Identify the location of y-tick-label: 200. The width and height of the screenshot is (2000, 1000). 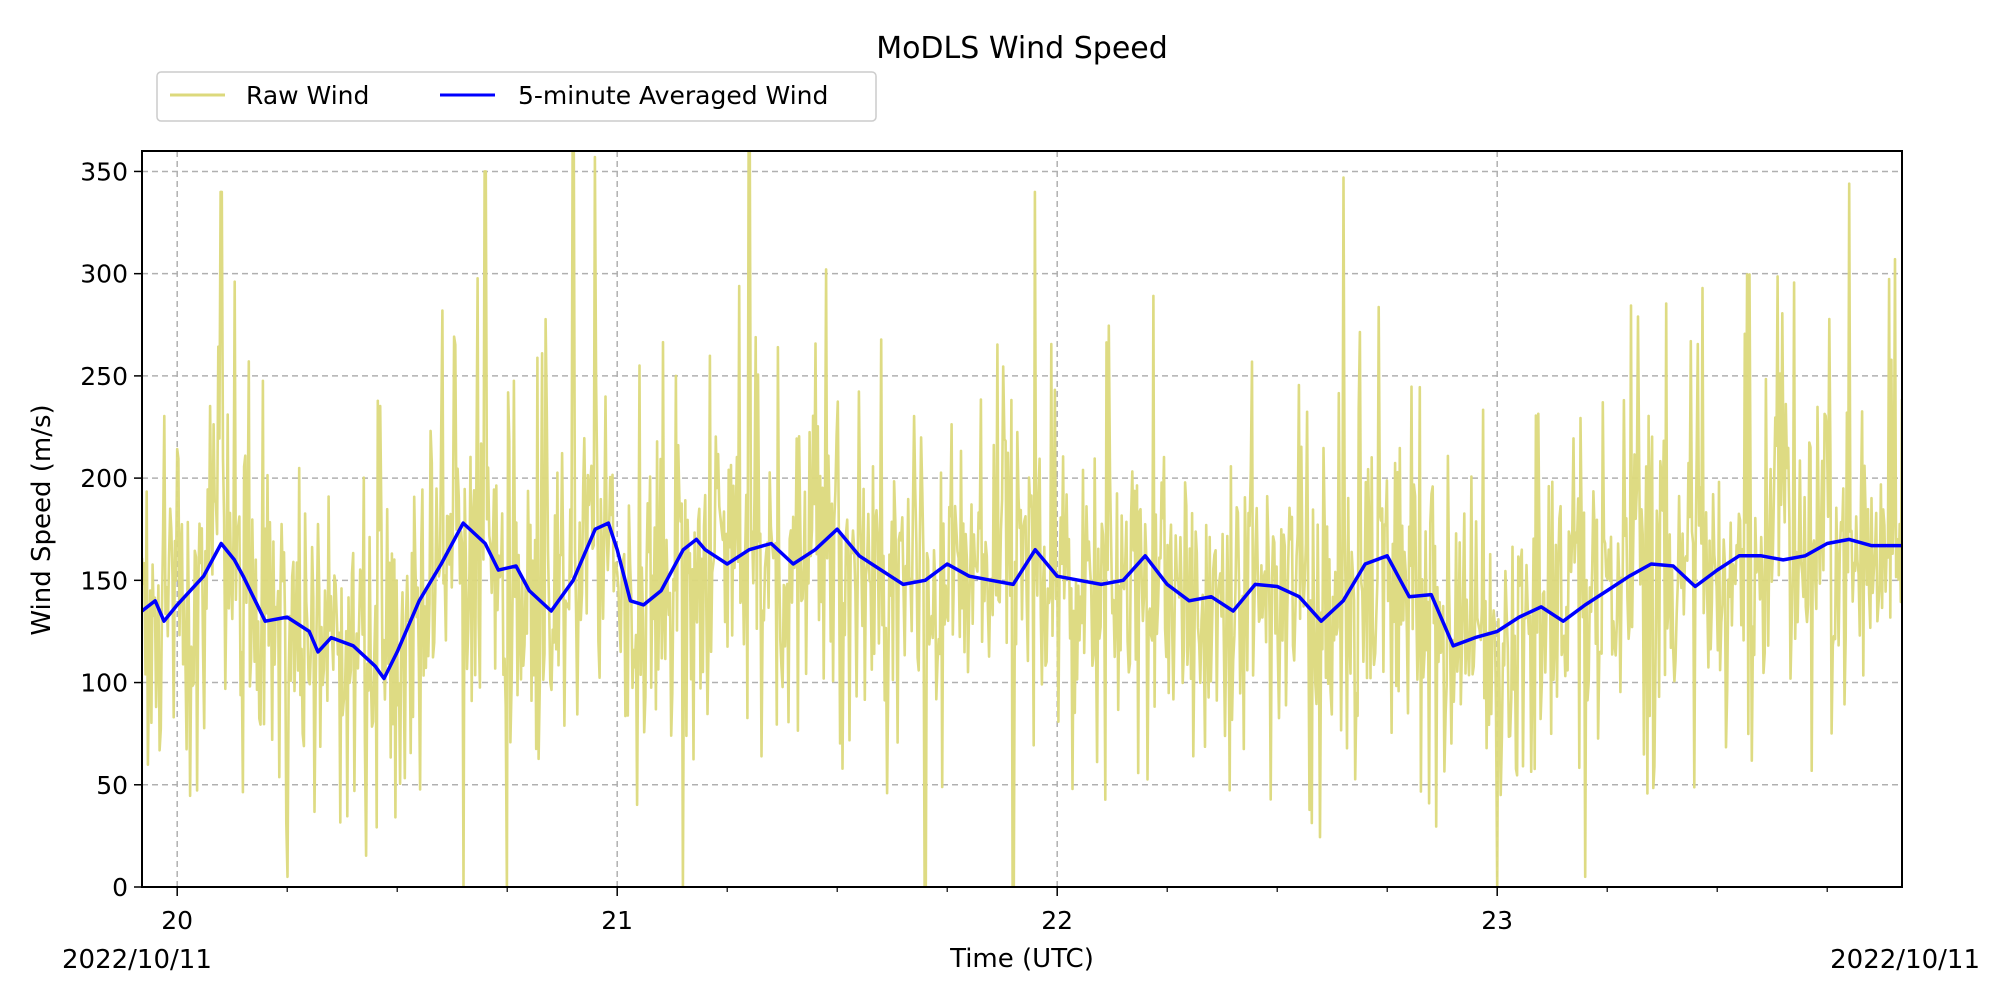
(104, 478).